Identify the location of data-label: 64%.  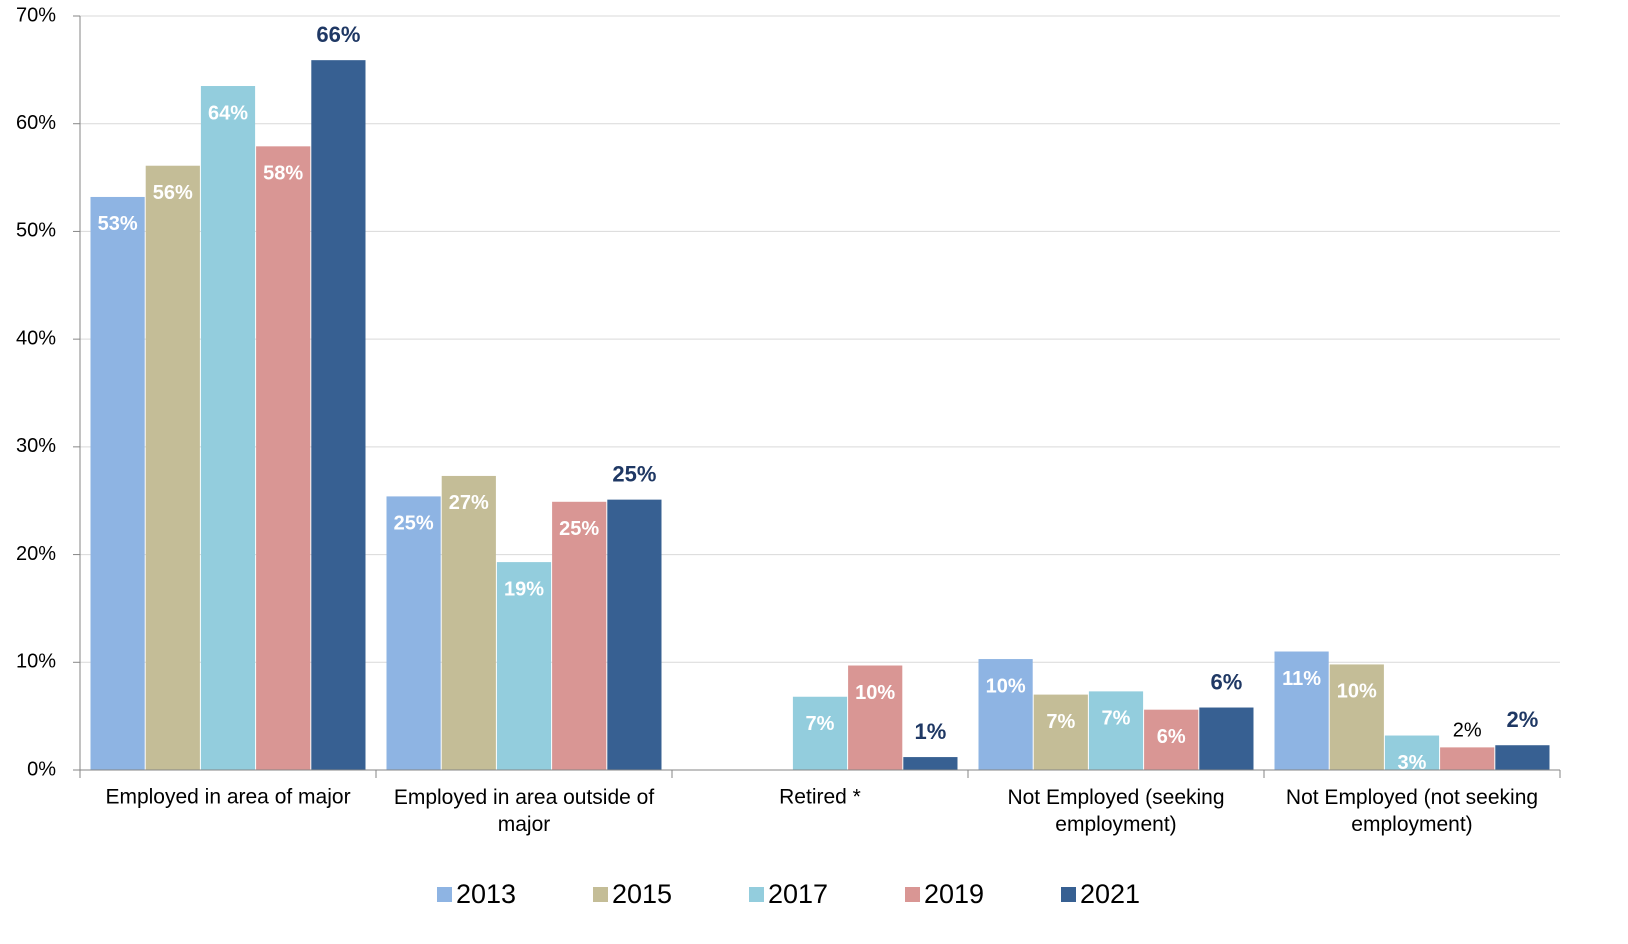
(228, 113).